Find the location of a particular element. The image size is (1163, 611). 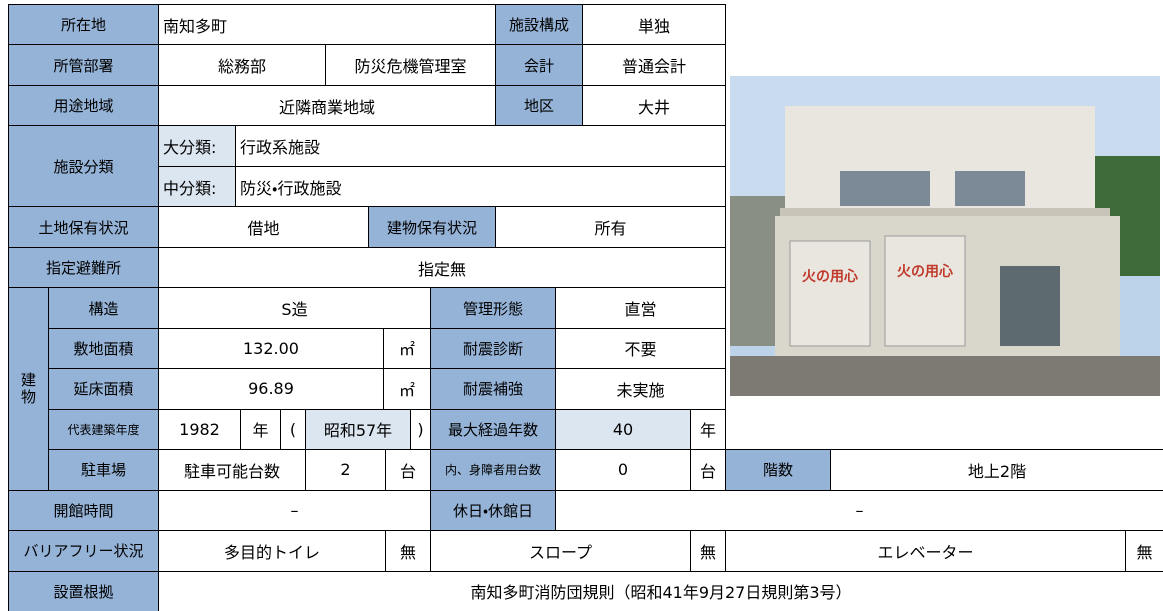

table-cell: 中分類: is located at coordinates (197, 186).